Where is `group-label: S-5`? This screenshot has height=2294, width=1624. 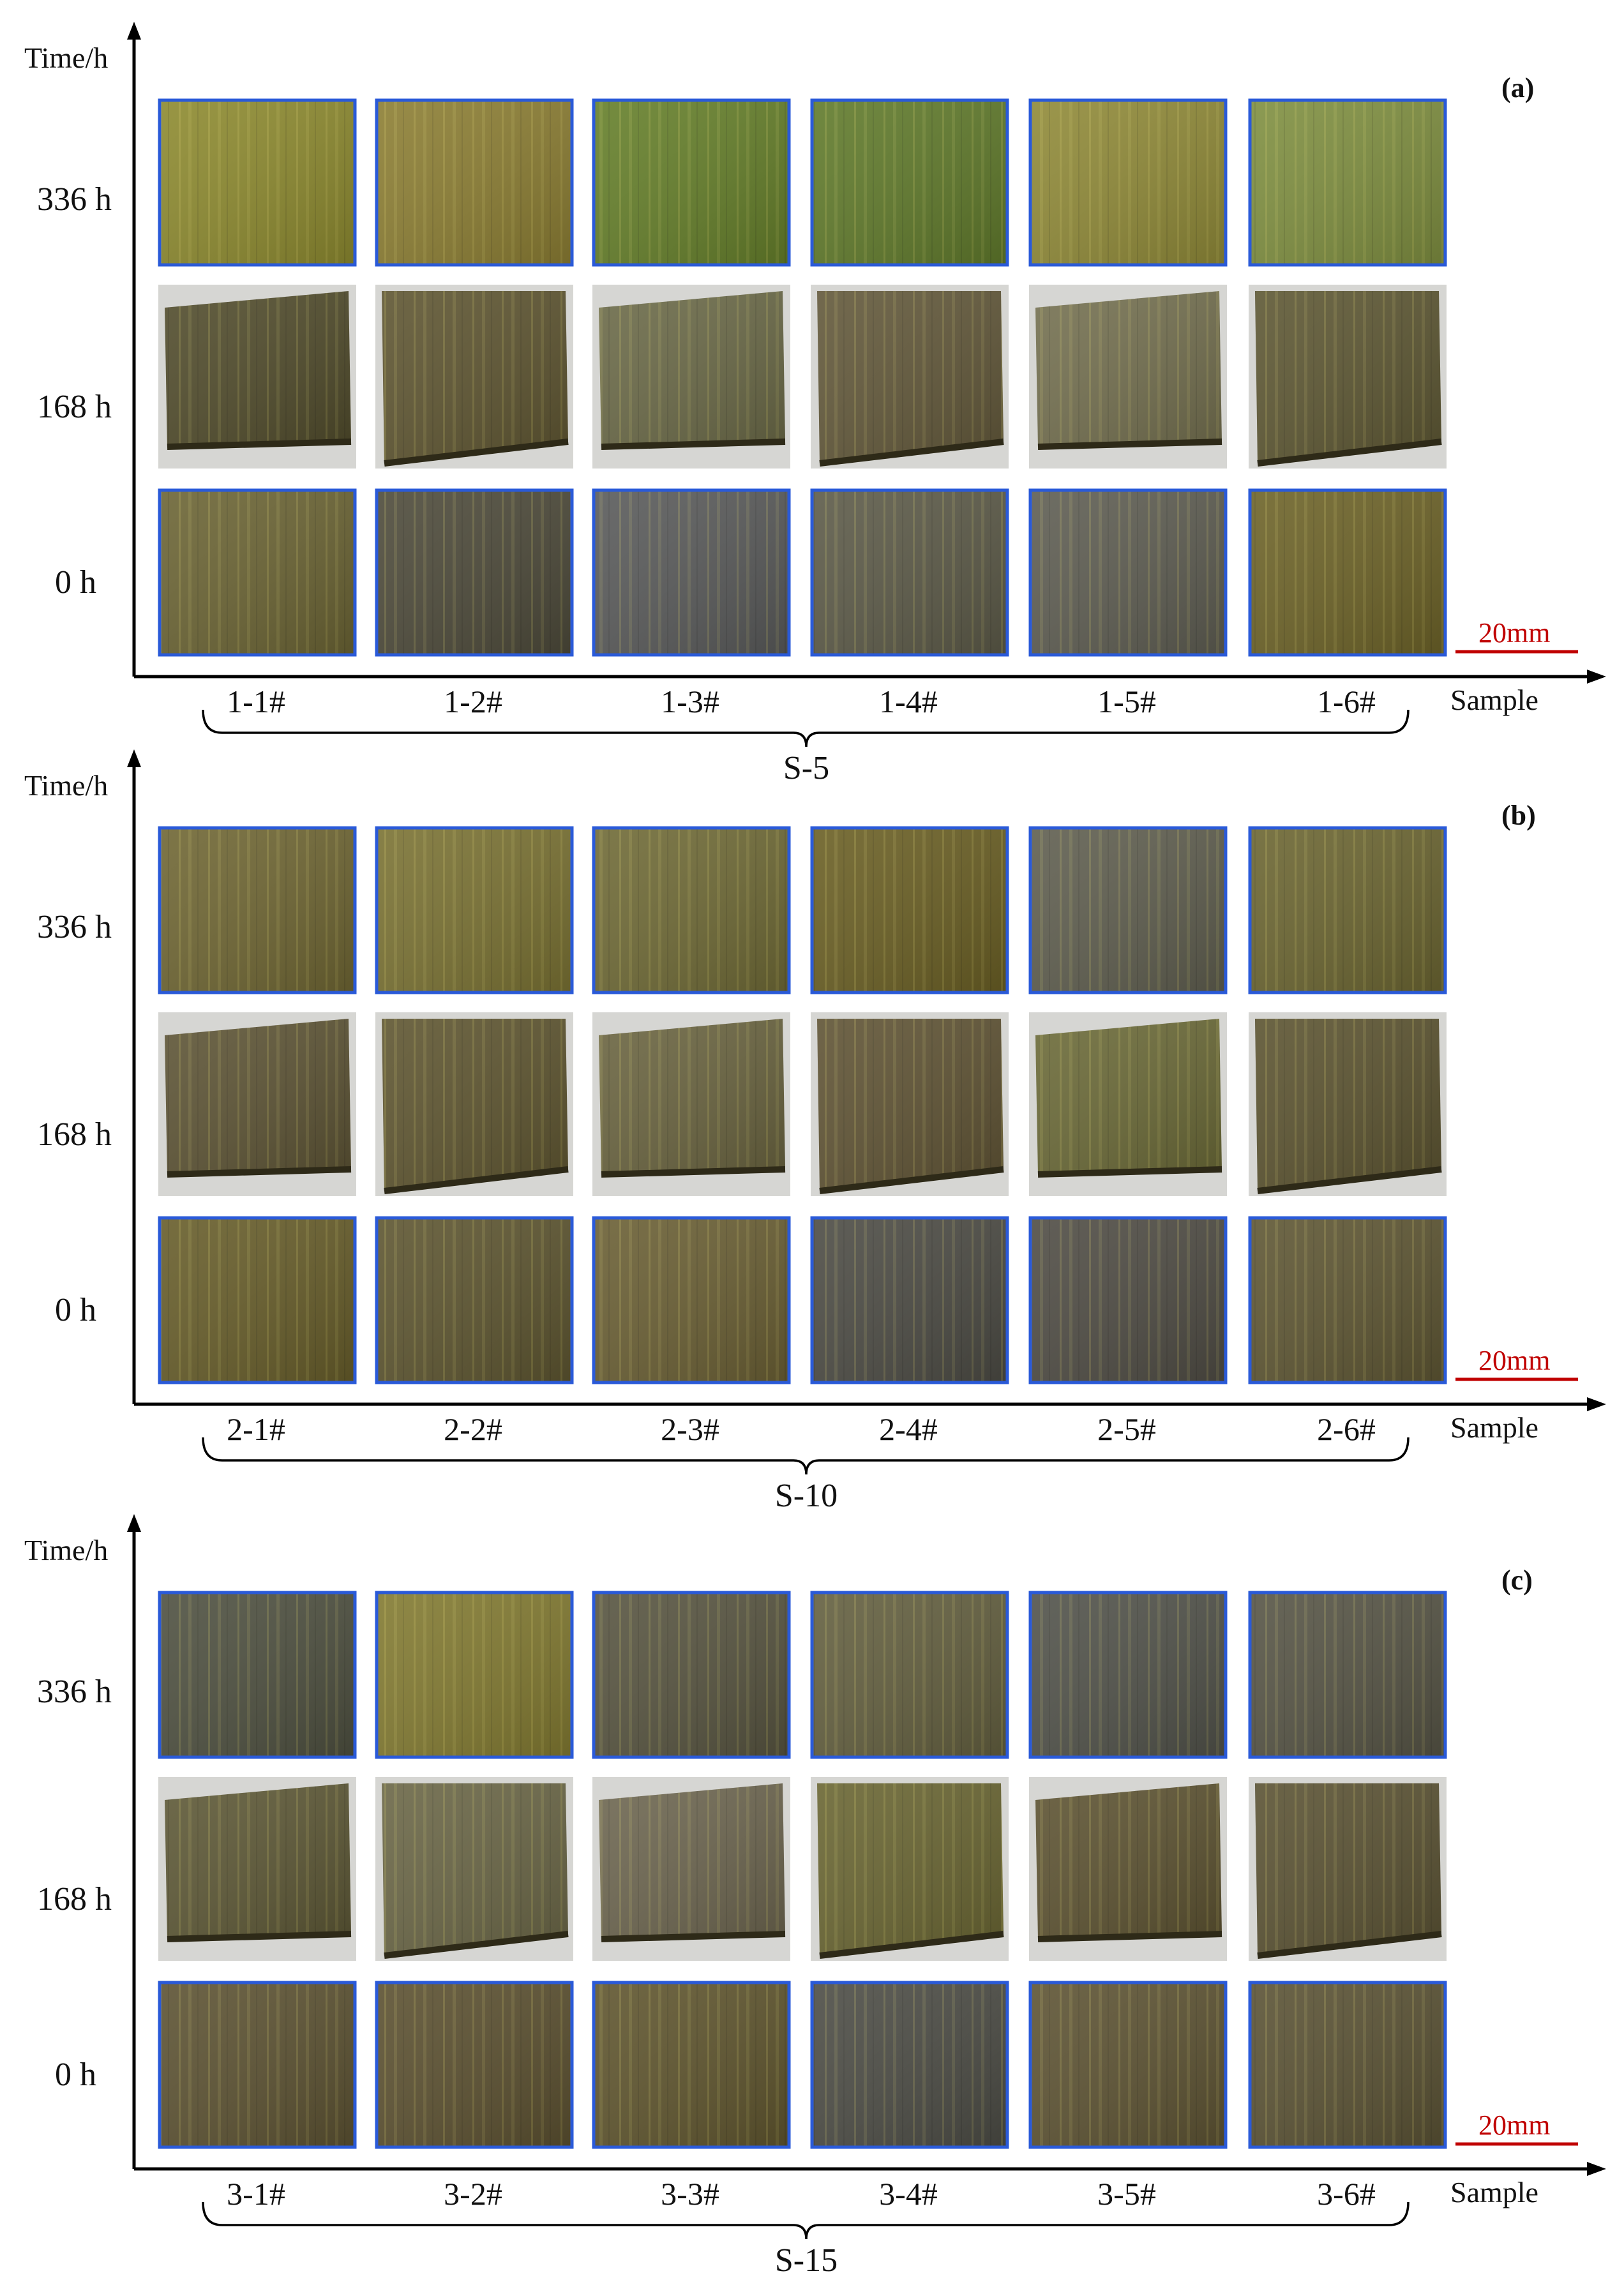 group-label: S-5 is located at coordinates (806, 768).